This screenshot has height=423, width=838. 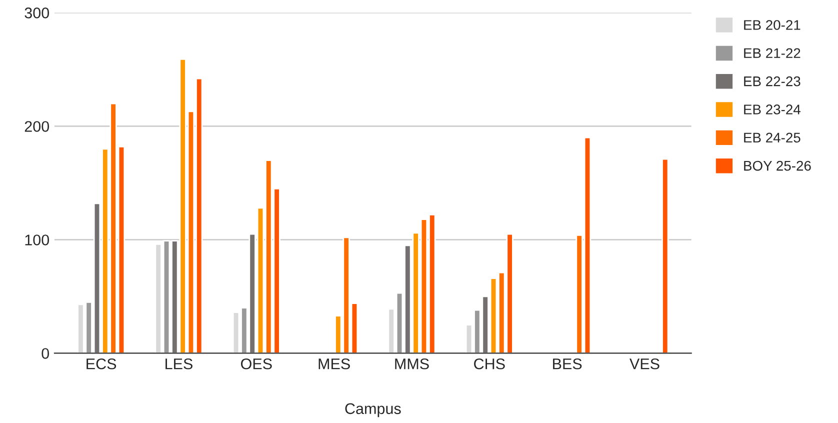 I want to click on x-tick-label: OES, so click(x=256, y=364).